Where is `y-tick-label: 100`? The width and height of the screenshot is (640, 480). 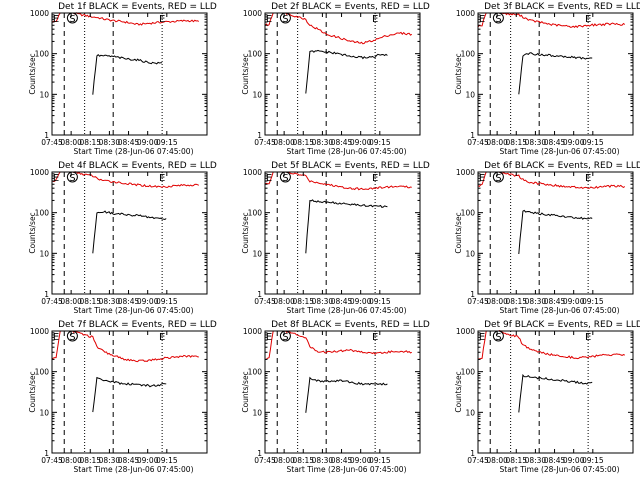
y-tick-label: 100 is located at coordinates (255, 54).